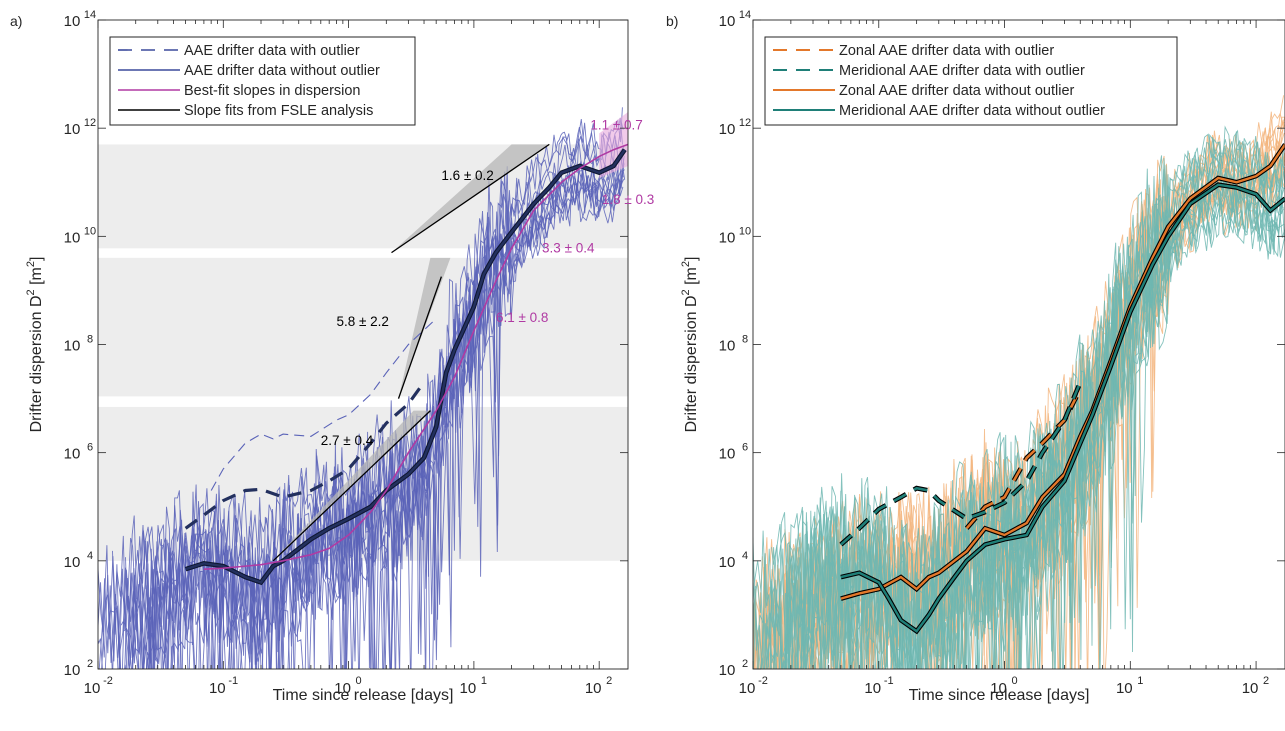 This screenshot has height=731, width=1285. What do you see at coordinates (282, 71) in the screenshot?
I see `legend-label: AAE drifter data without outlier` at bounding box center [282, 71].